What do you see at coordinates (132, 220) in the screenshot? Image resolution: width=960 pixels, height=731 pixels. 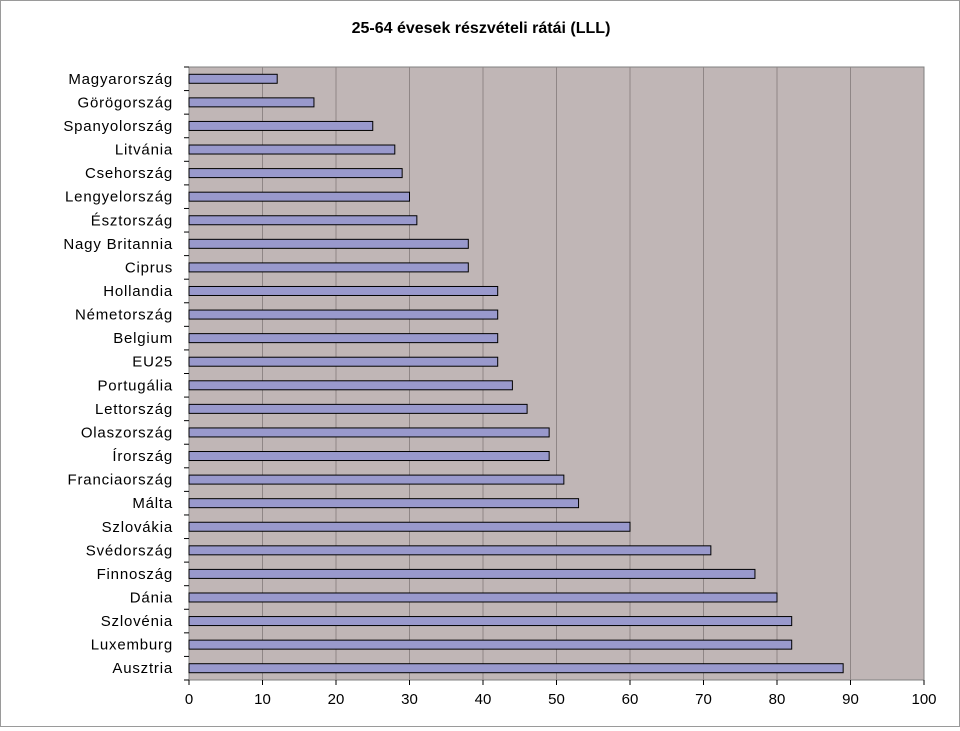 I see `category-label: Észtország` at bounding box center [132, 220].